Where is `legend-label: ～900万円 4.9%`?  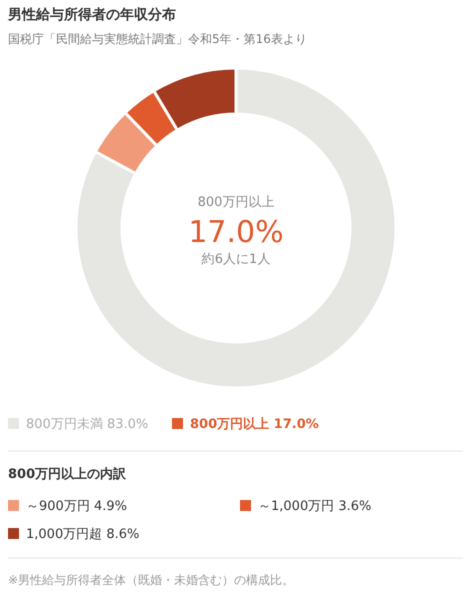
legend-label: ～900万円 4.9% is located at coordinates (76, 506).